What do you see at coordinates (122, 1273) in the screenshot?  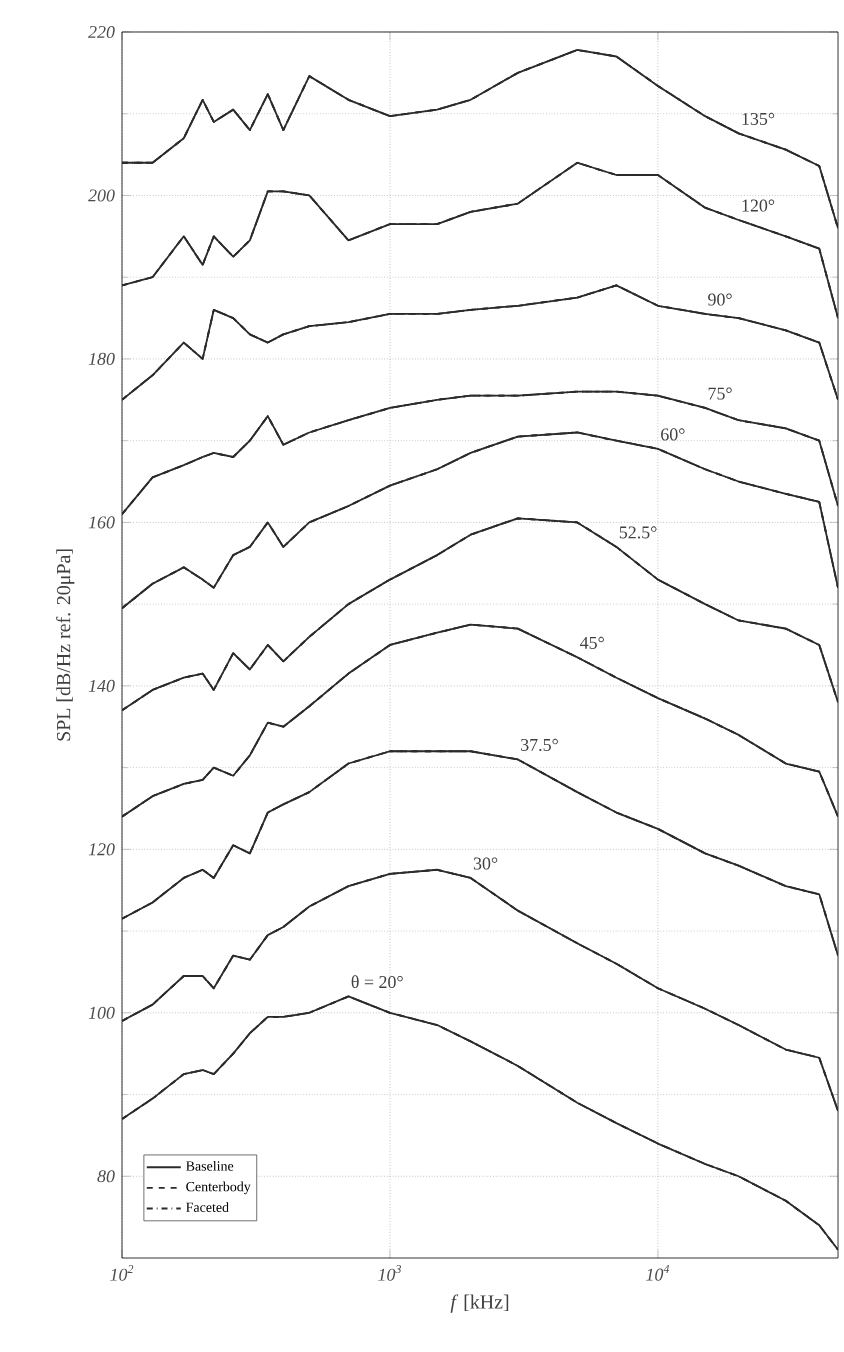 I see `x-tick-label: 10$^{2}$` at bounding box center [122, 1273].